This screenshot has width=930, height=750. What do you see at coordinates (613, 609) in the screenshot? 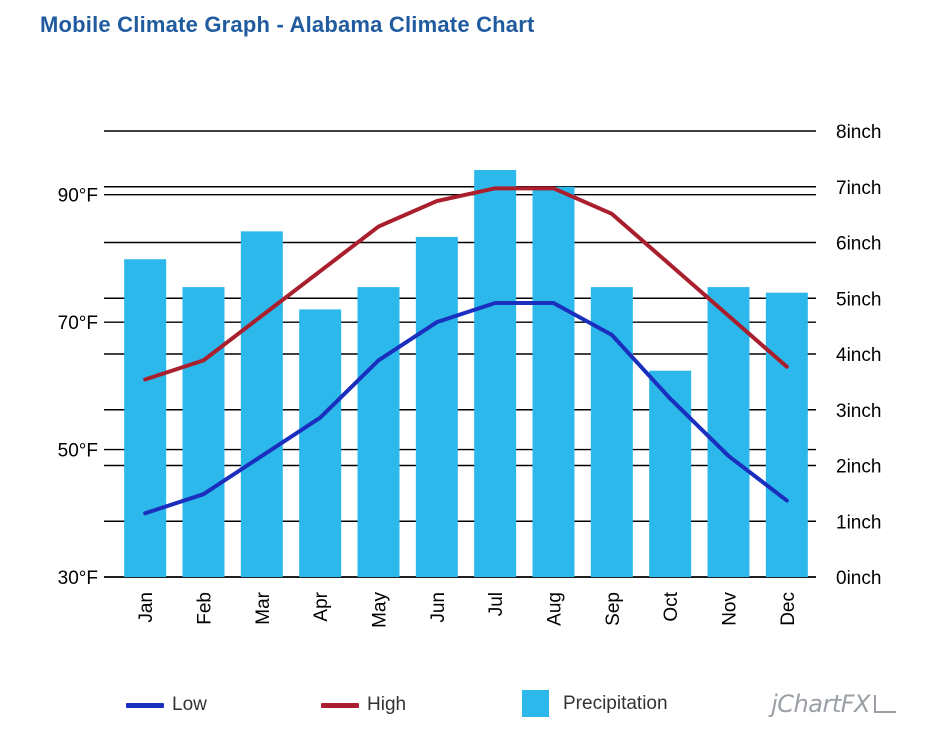
I see `category-label: Sep` at bounding box center [613, 609].